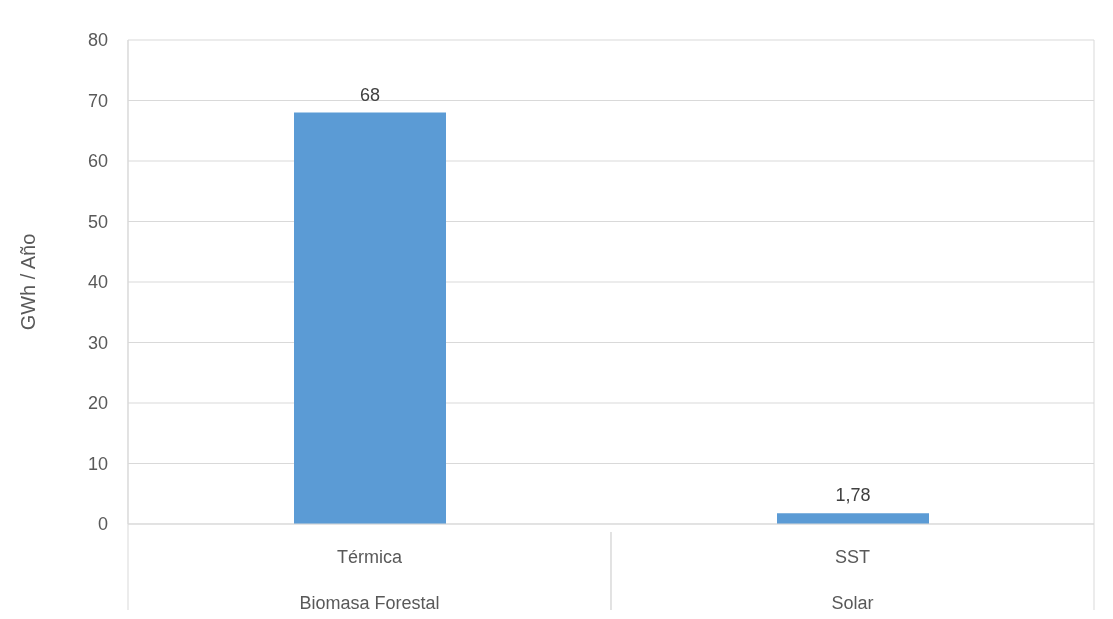  Describe the element at coordinates (369, 557) in the screenshot. I see `x-tick-label: Térmica` at that location.